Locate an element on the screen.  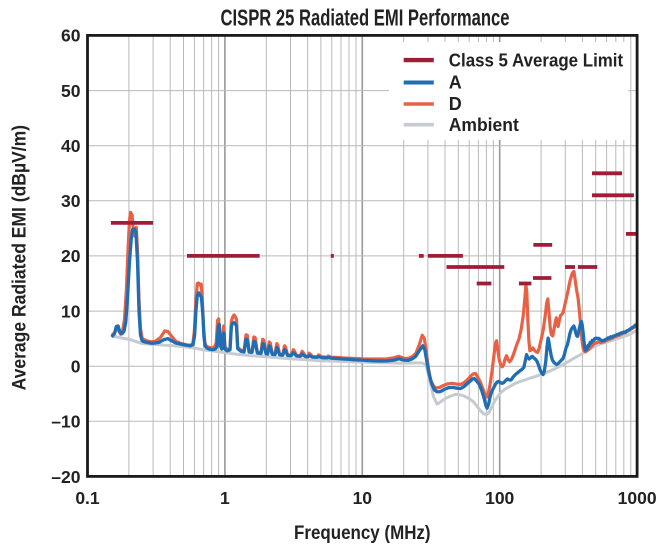
svg-text: Average Radiated EMI (dBµV/m) is located at coordinates (20, 257).